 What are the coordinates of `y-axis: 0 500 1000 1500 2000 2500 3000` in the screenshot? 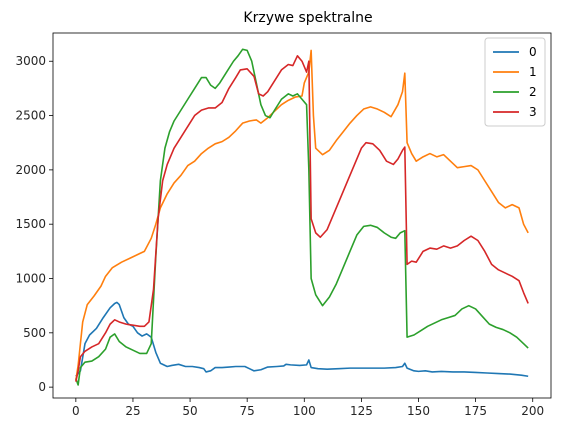 It's located at (34, 224).